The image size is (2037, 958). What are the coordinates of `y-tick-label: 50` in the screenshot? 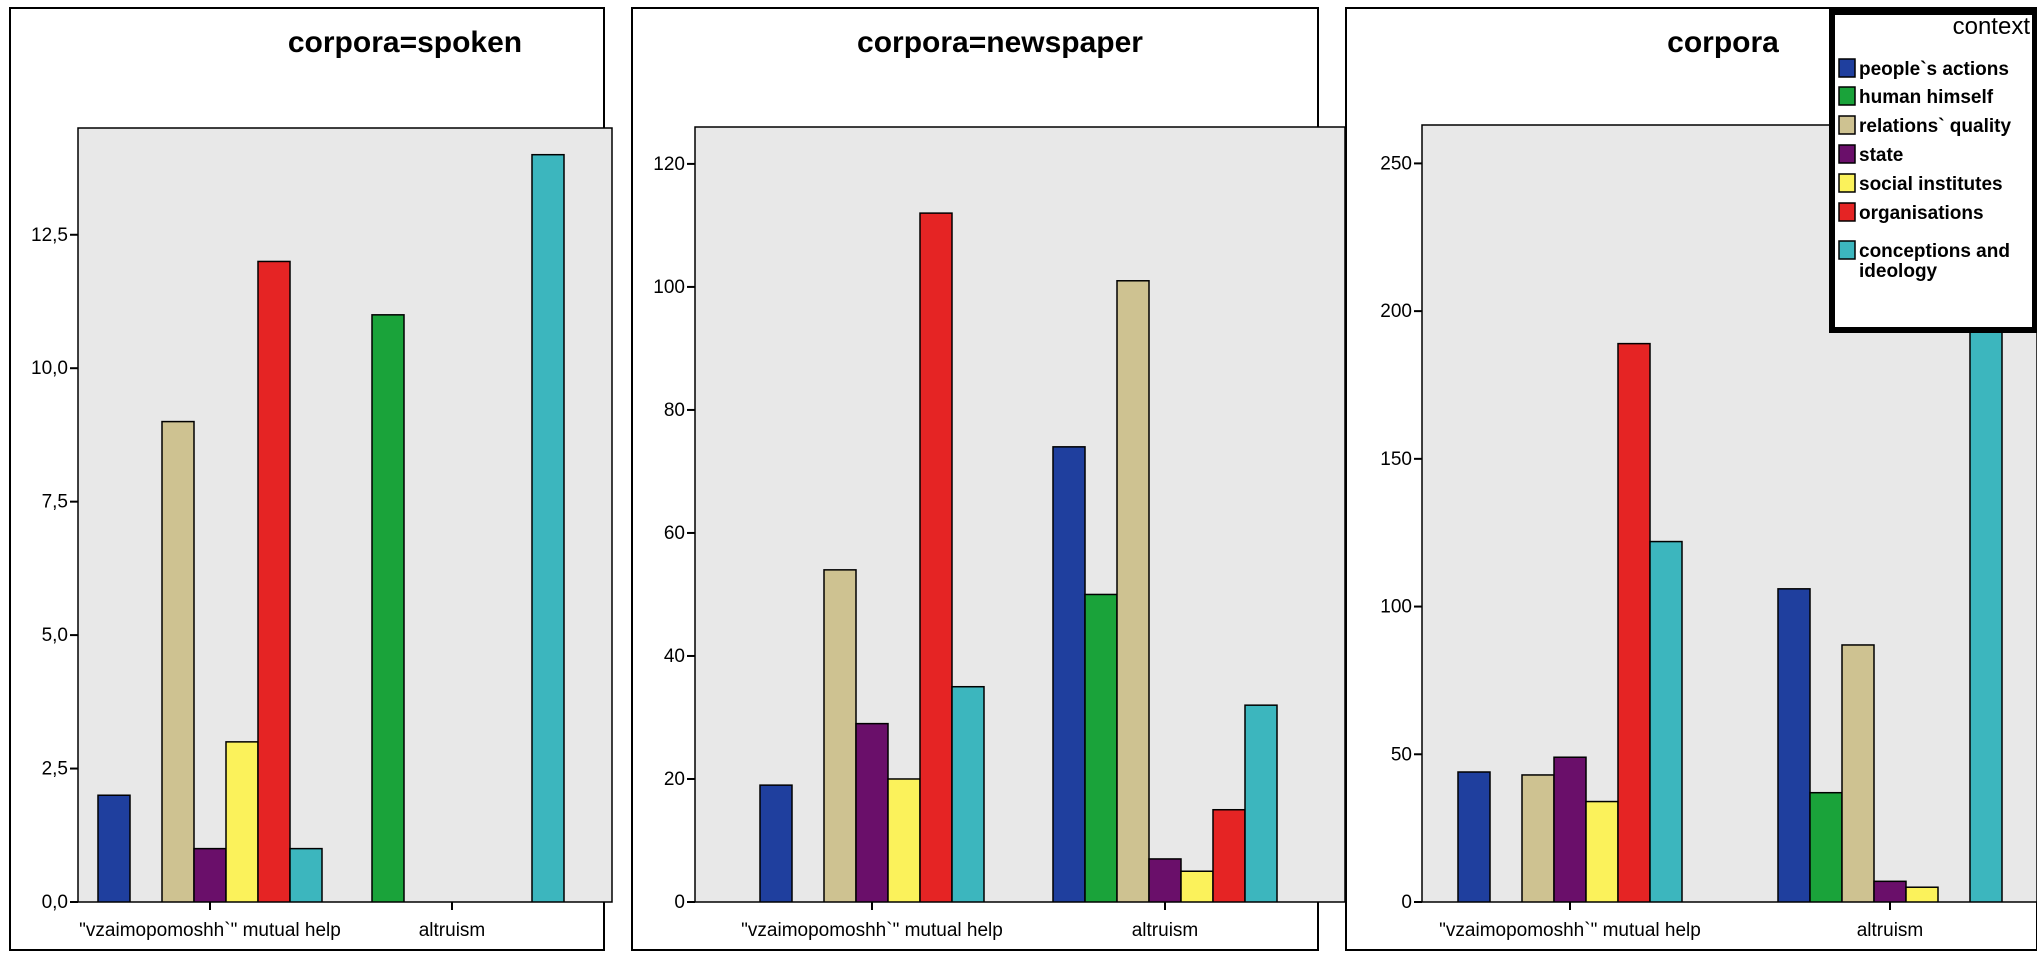 It's located at (1401, 754).